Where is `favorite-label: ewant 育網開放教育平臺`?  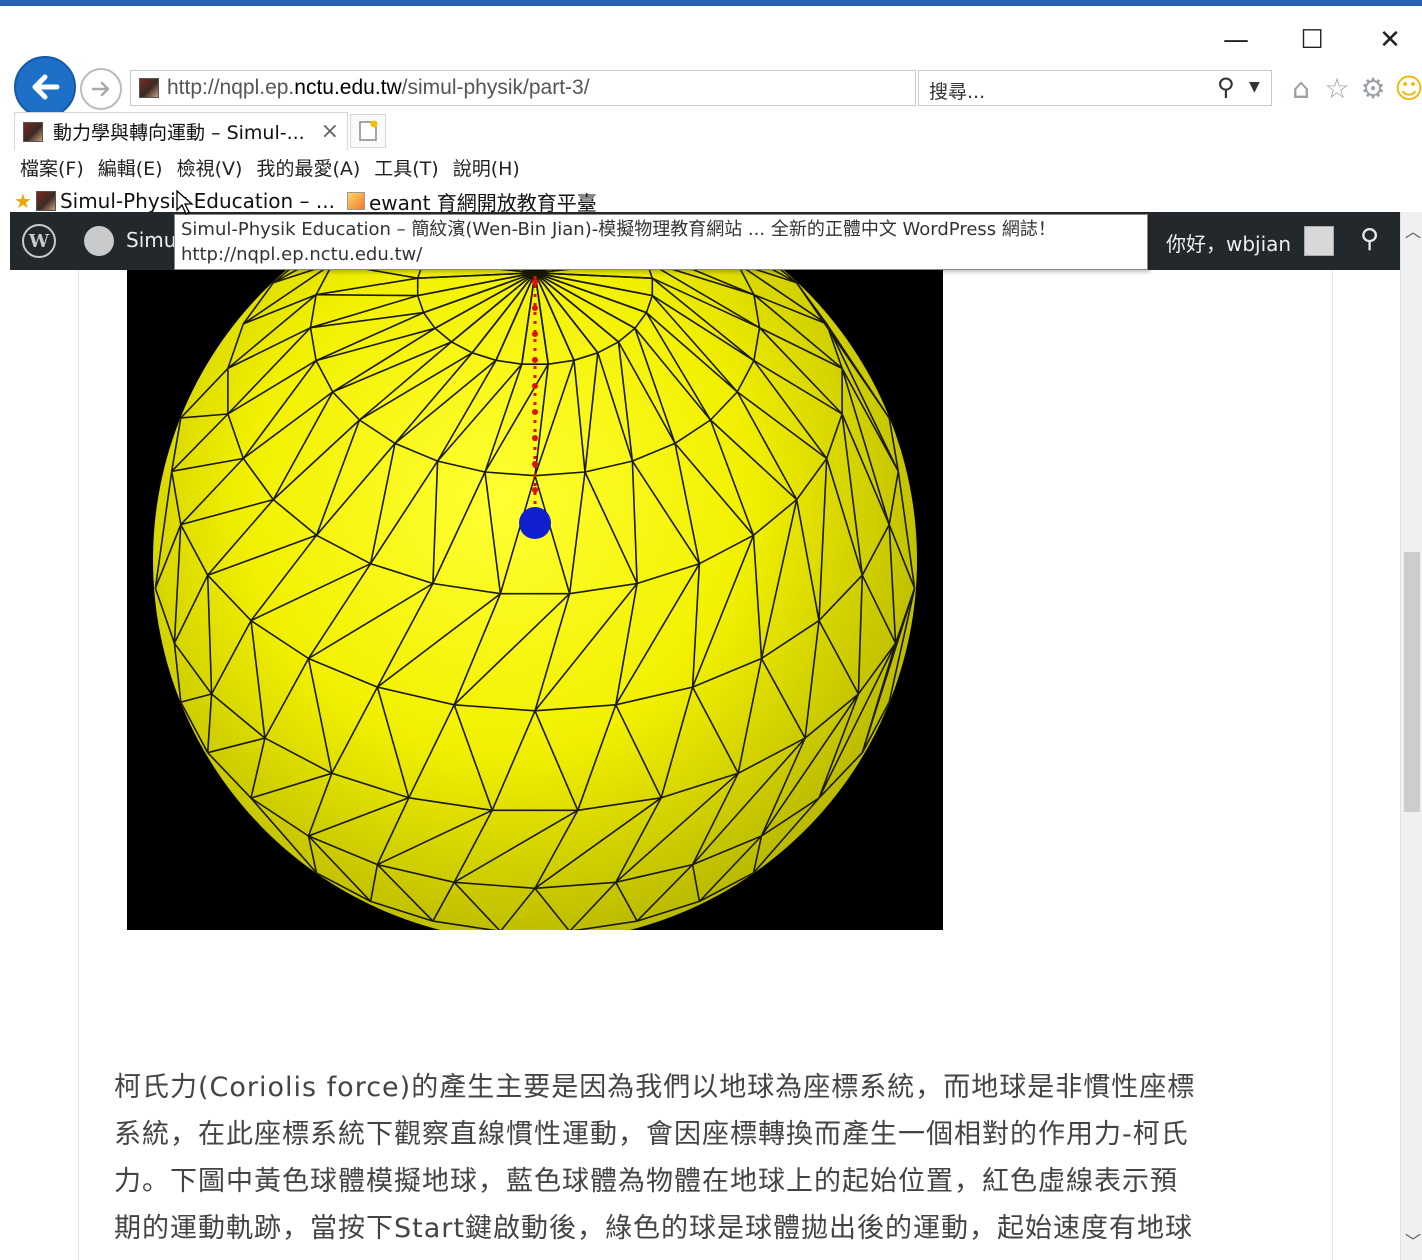
favorite-label: ewant 育網開放教育平臺 is located at coordinates (482, 202).